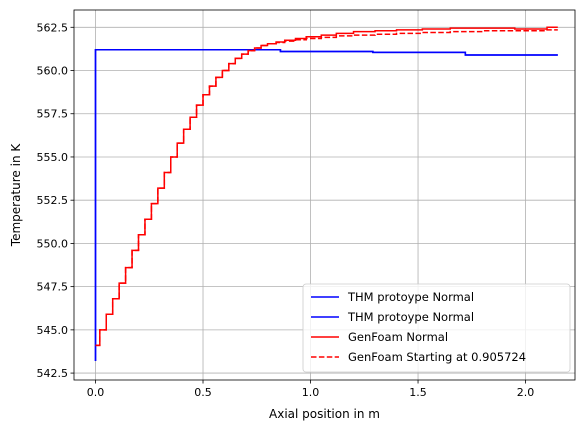 Image resolution: width=584 pixels, height=432 pixels. Describe the element at coordinates (53, 157) in the screenshot. I see `y-tick-label: 555.0` at that location.